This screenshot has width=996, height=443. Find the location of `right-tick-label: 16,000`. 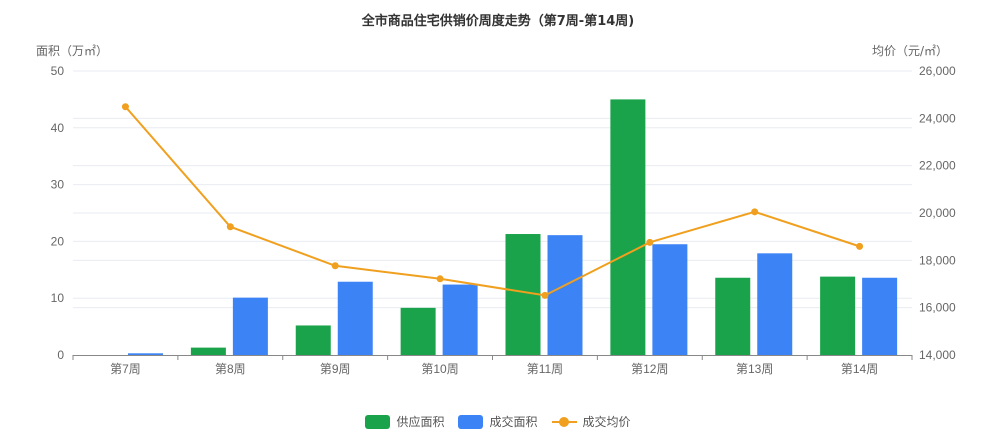

right-tick-label: 16,000 is located at coordinates (937, 308).